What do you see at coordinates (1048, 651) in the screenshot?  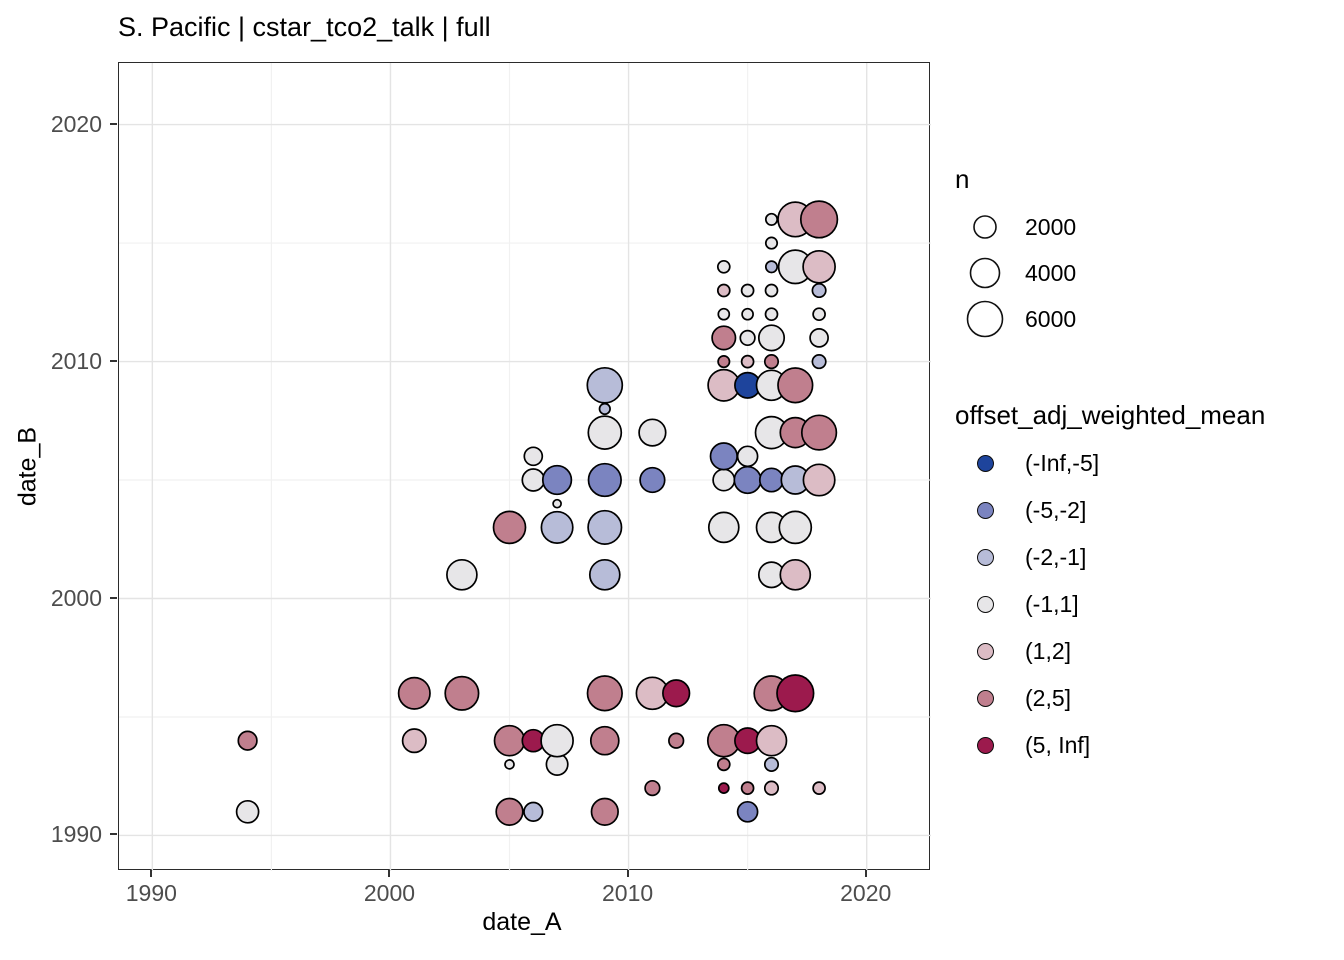 I see `color-legend-label: (1,2]` at bounding box center [1048, 651].